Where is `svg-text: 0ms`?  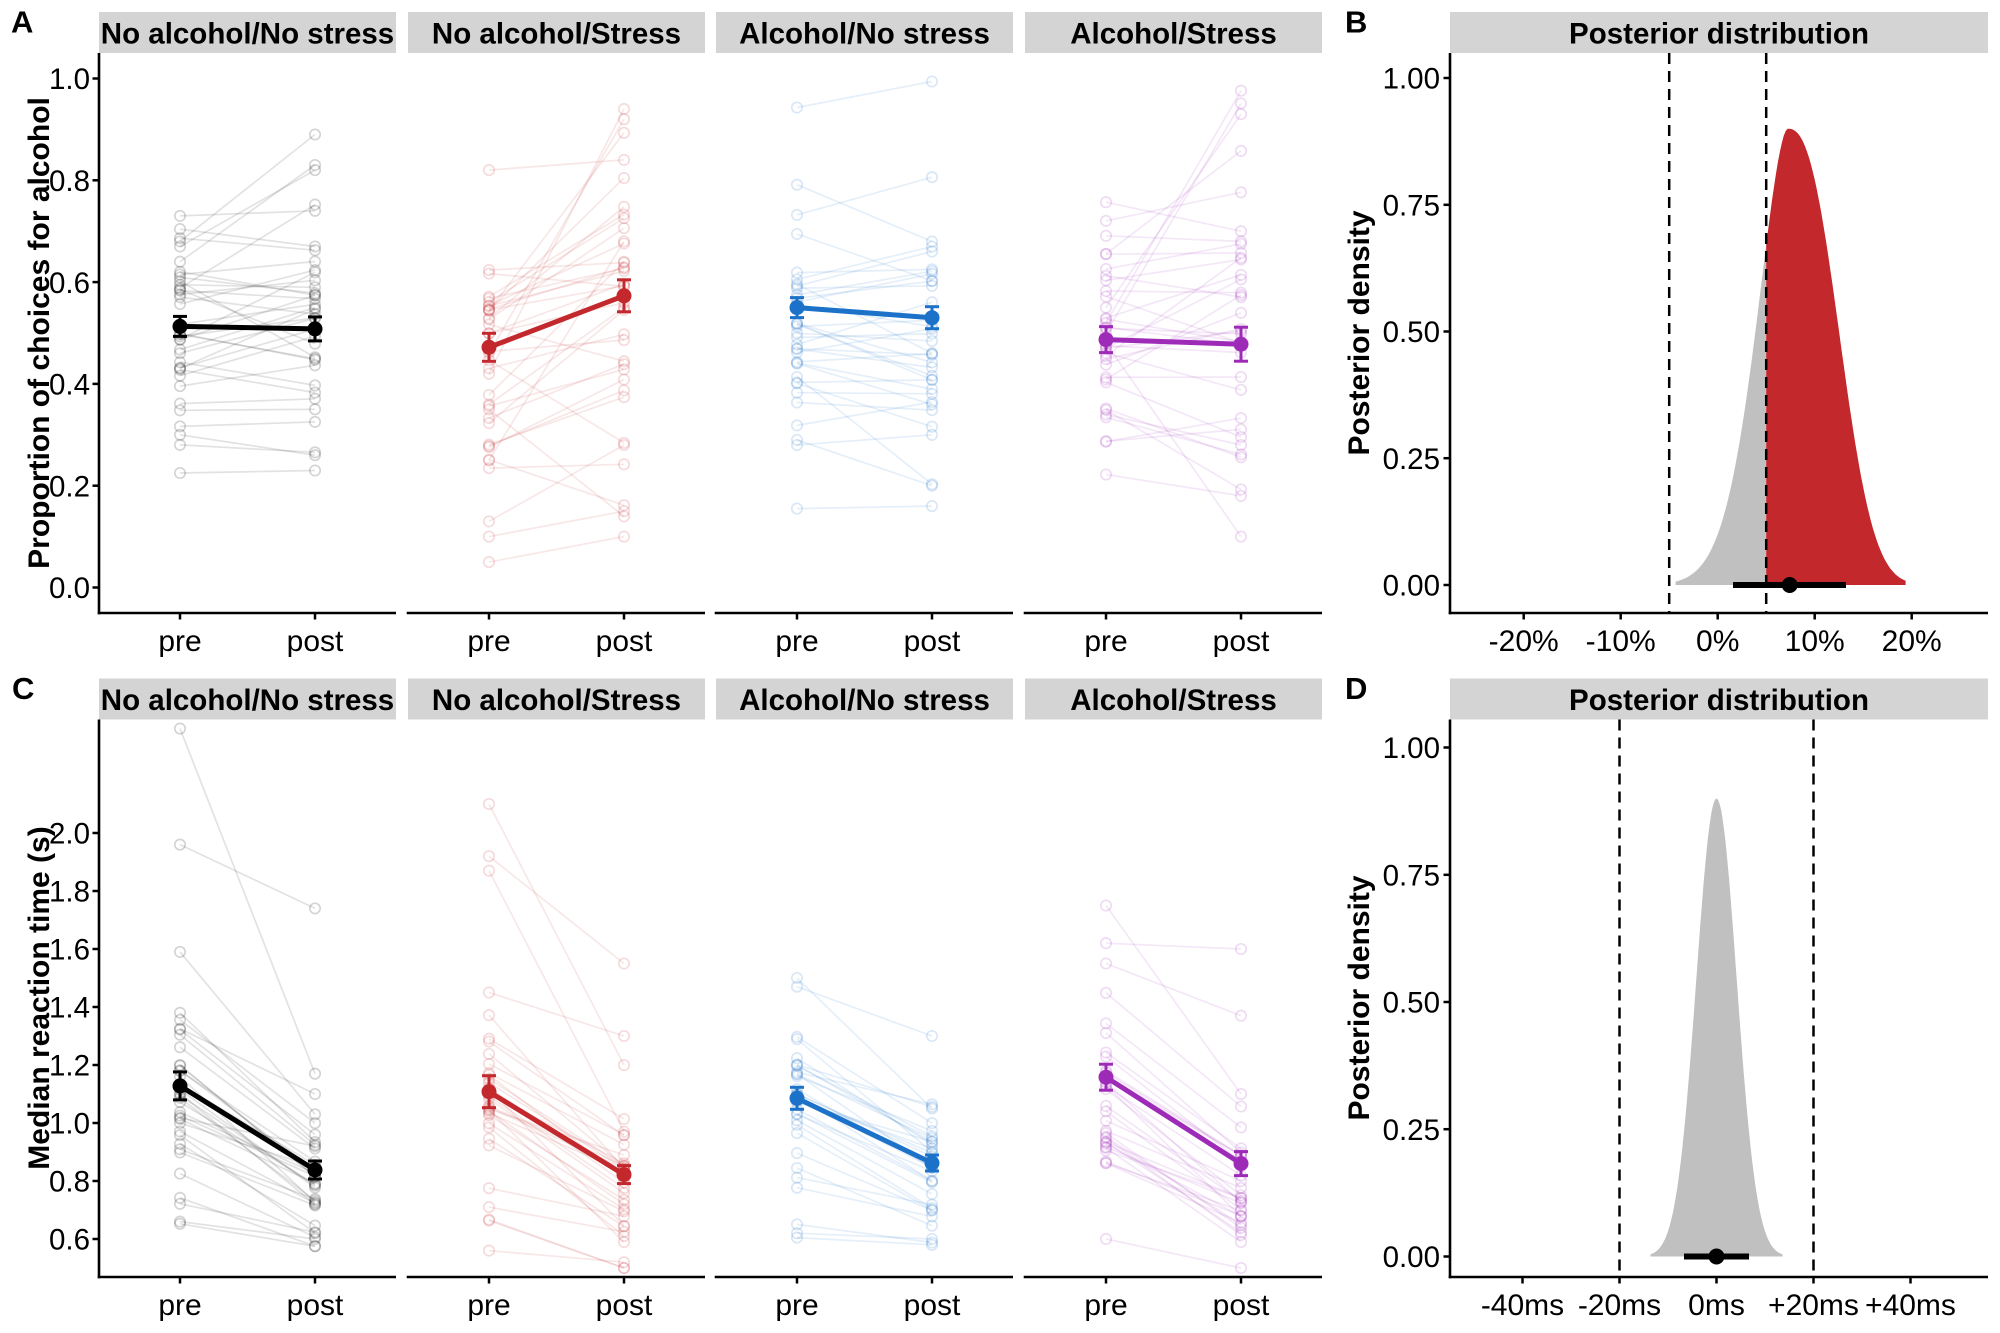 svg-text: 0ms is located at coordinates (1716, 1305).